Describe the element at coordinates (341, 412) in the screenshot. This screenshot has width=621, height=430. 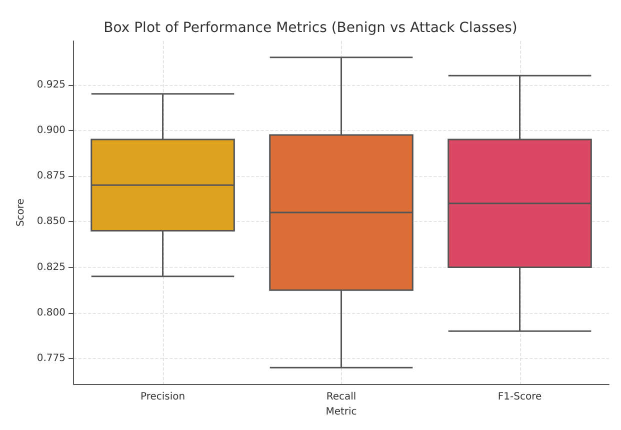
I see `x-axis-title: Metric` at that location.